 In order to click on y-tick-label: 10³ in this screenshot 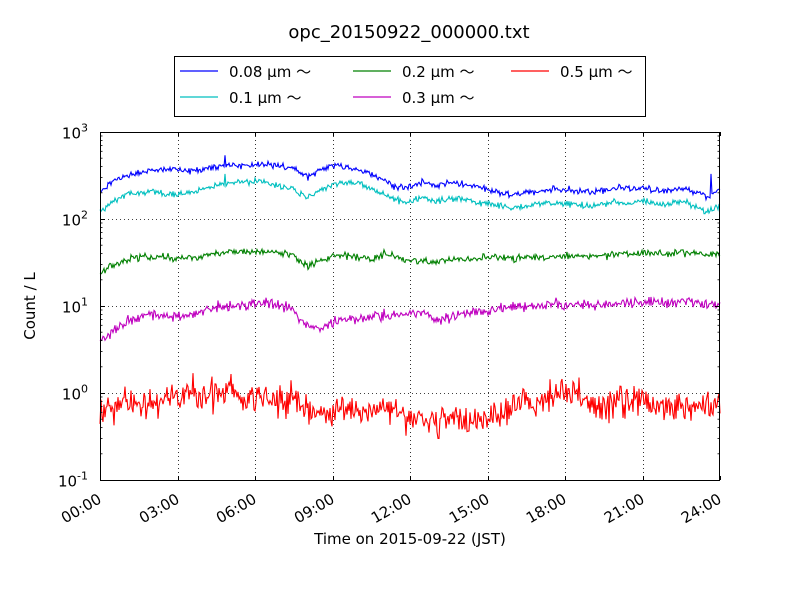, I will do `click(75, 132)`.